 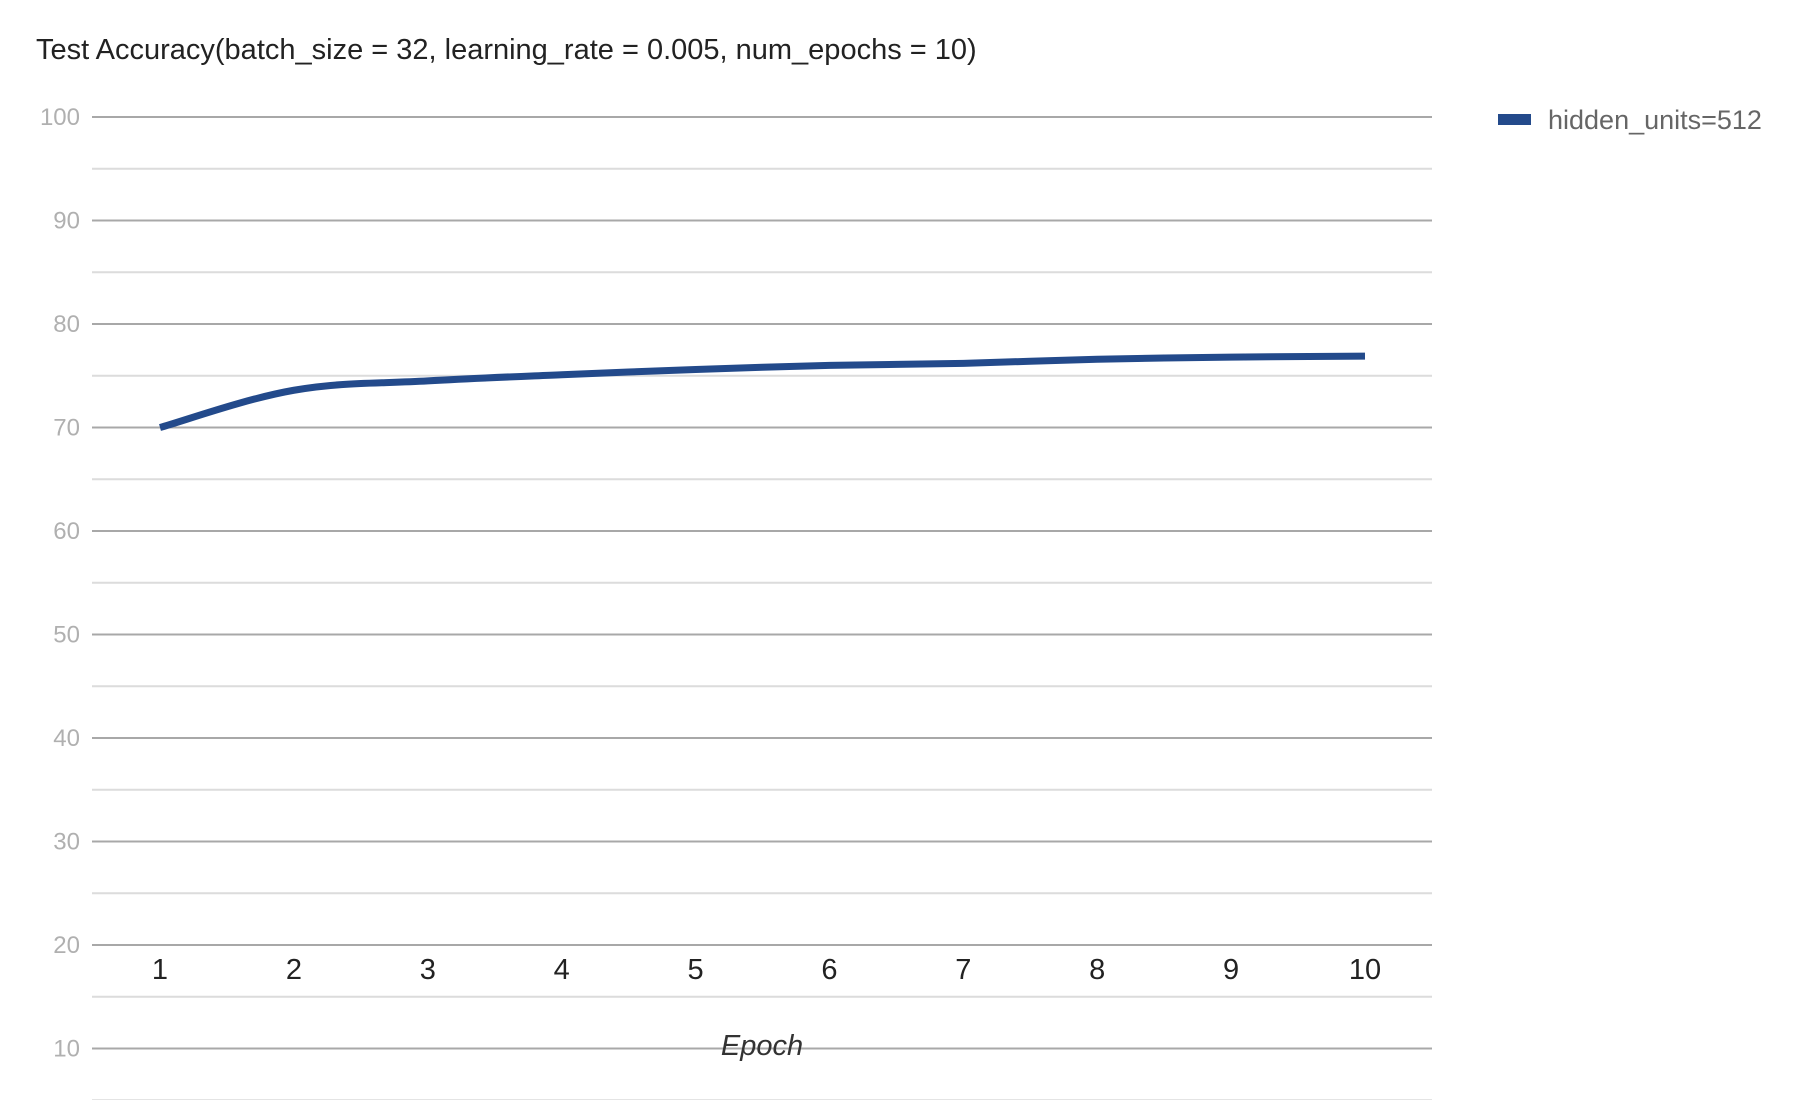 I want to click on y-tick-label-80: 80, so click(x=66, y=324).